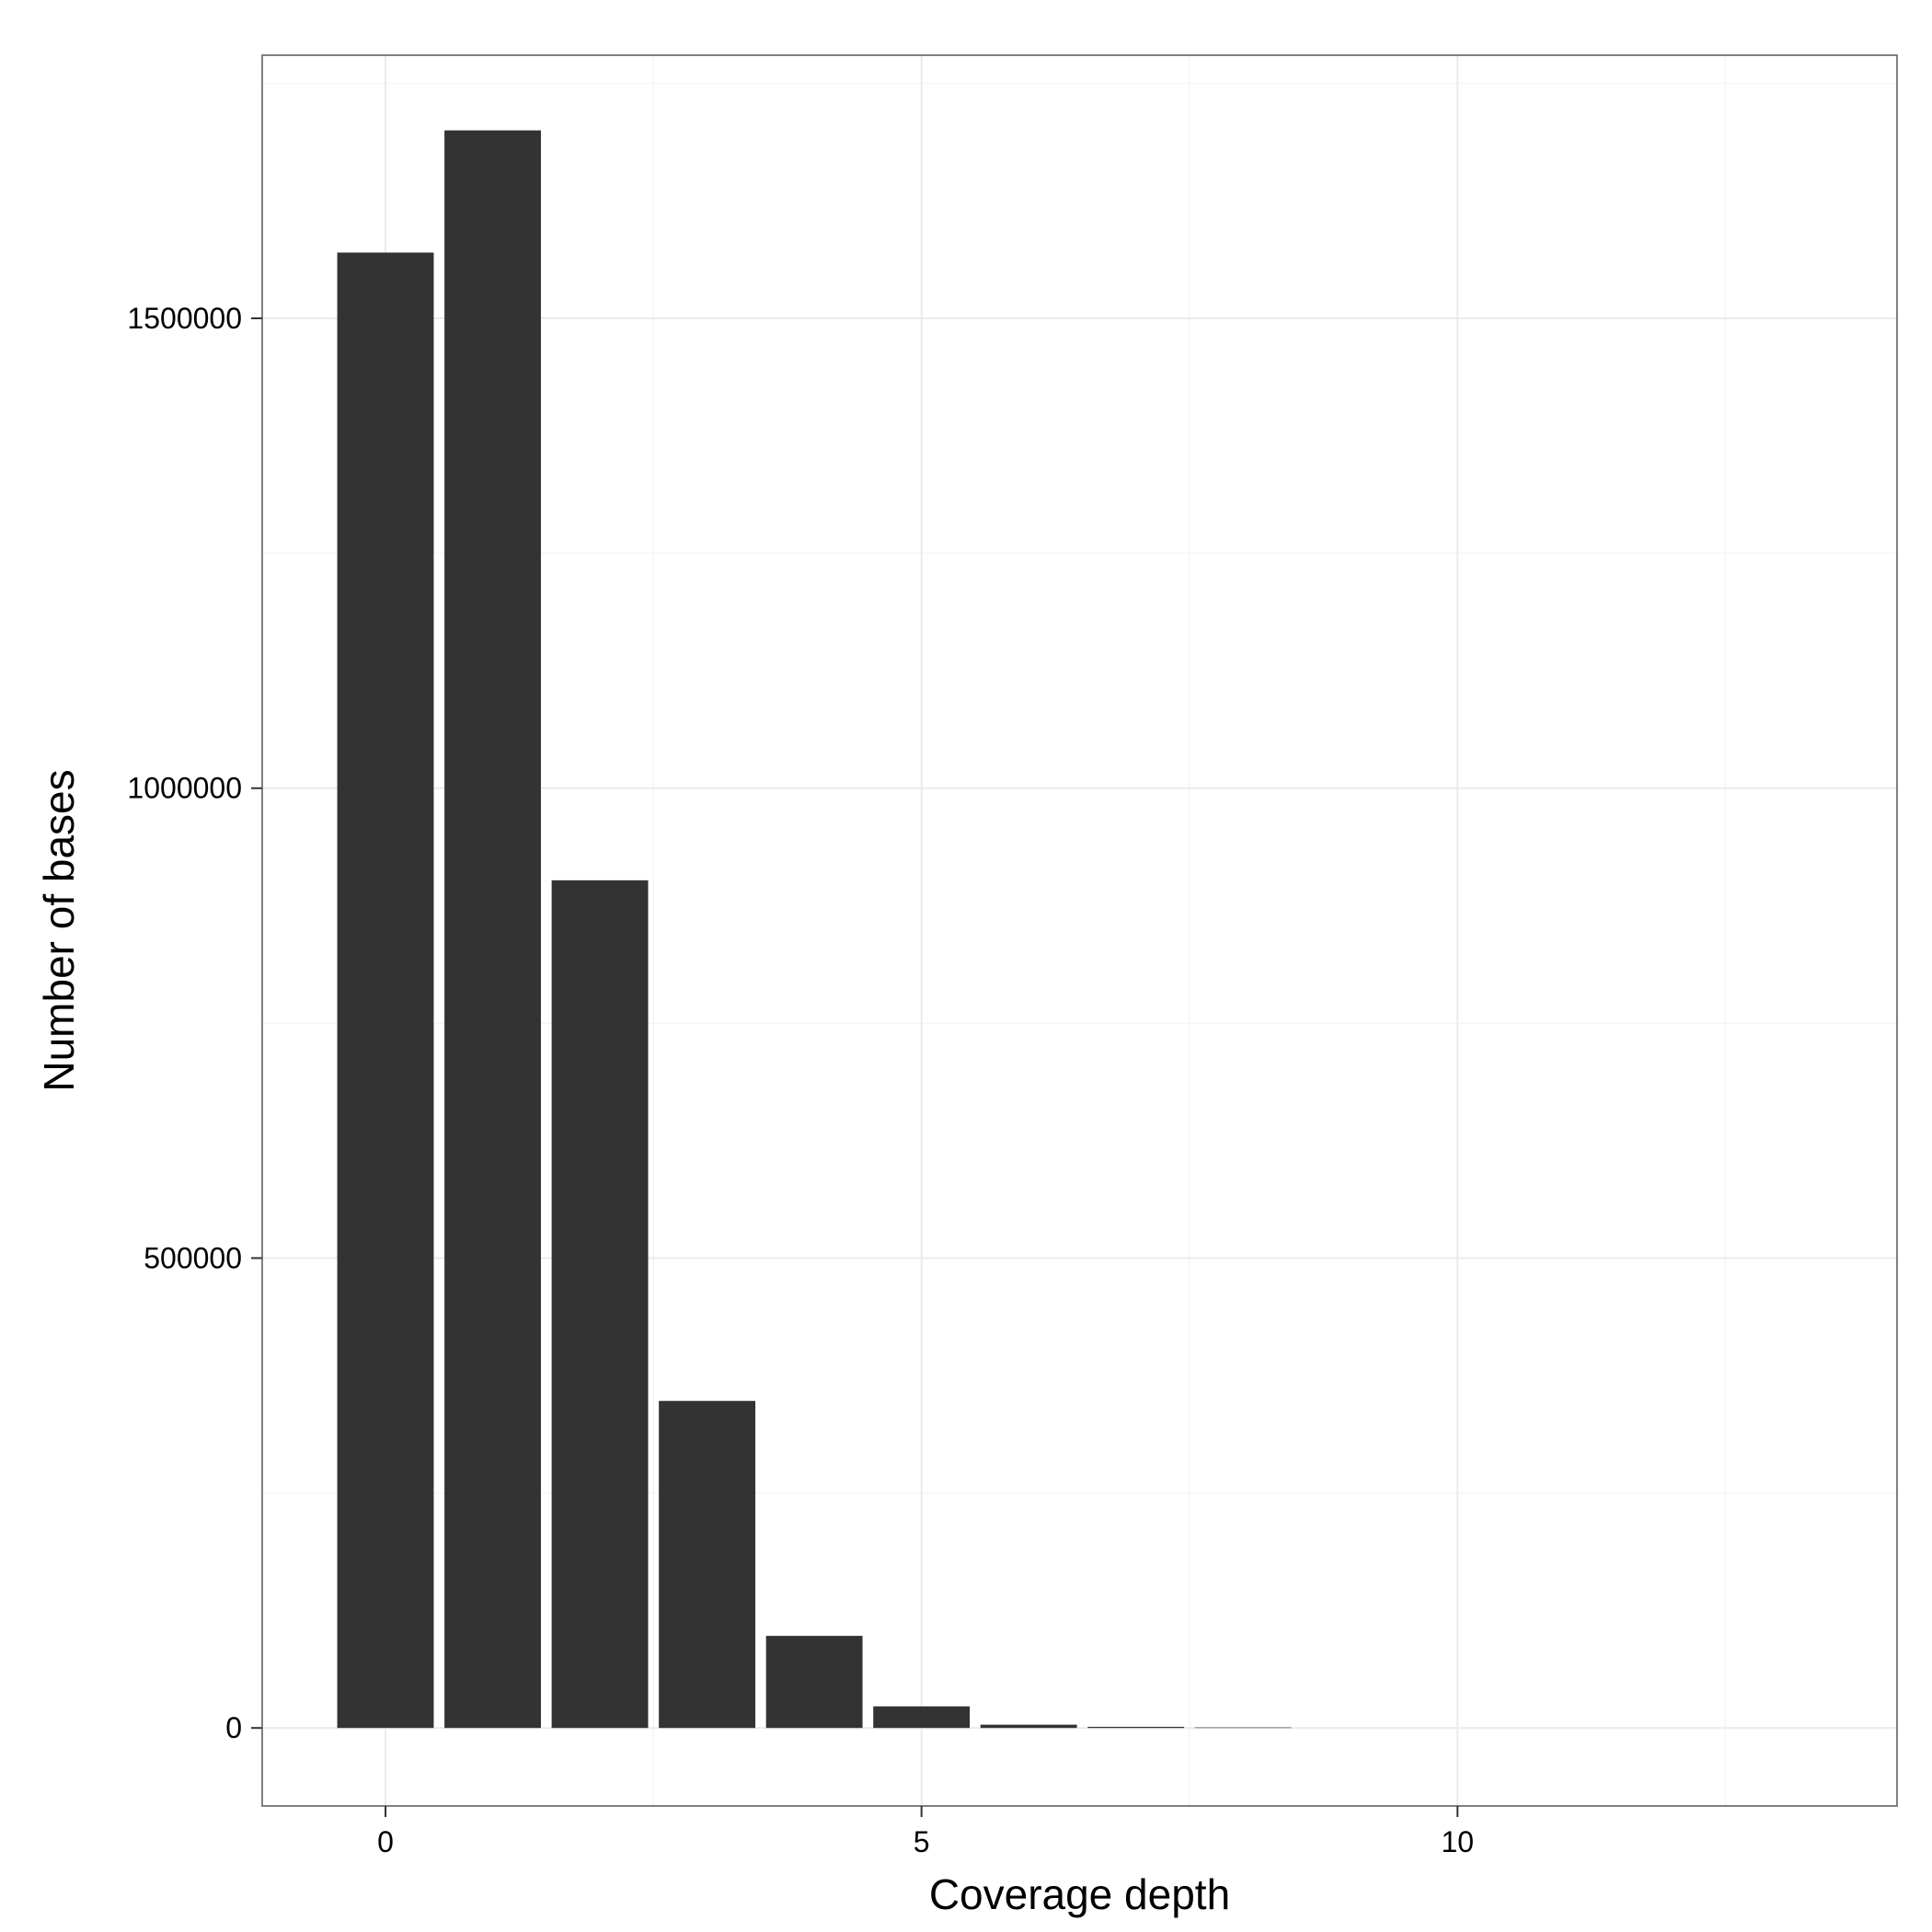  What do you see at coordinates (194, 1023) in the screenshot?
I see `y-axis-ticks: 0 500000 1000000 1500000` at bounding box center [194, 1023].